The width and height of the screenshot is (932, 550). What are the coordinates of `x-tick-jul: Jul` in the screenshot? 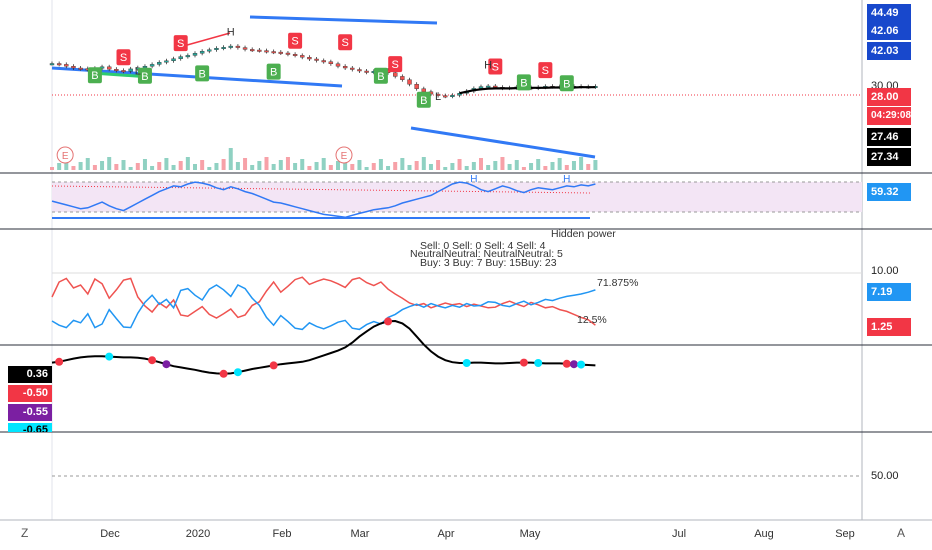 It's located at (679, 534).